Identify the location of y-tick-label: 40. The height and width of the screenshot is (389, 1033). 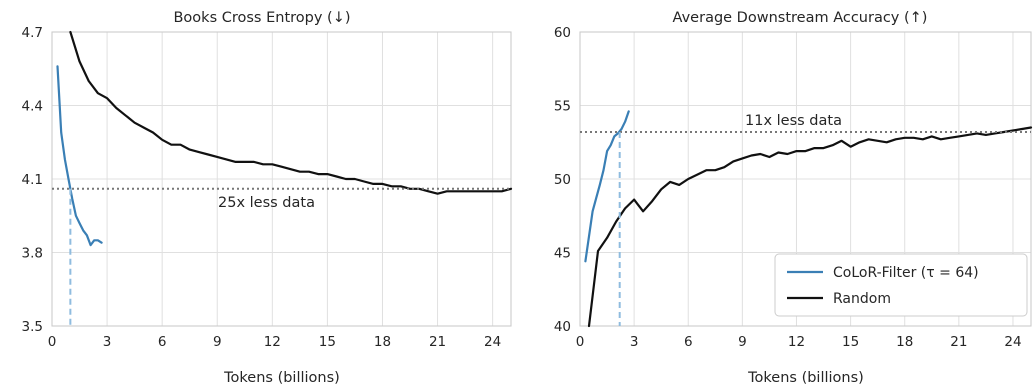
(562, 327).